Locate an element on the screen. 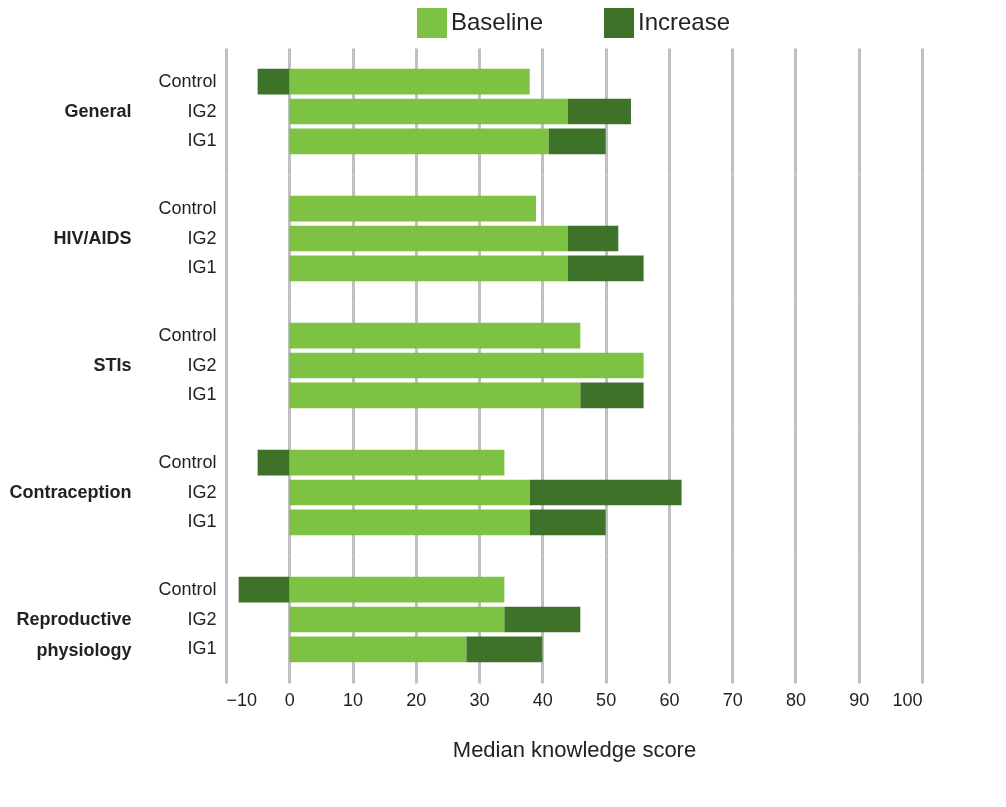 The image size is (1006, 807). x-tick-label: 10 is located at coordinates (353, 699).